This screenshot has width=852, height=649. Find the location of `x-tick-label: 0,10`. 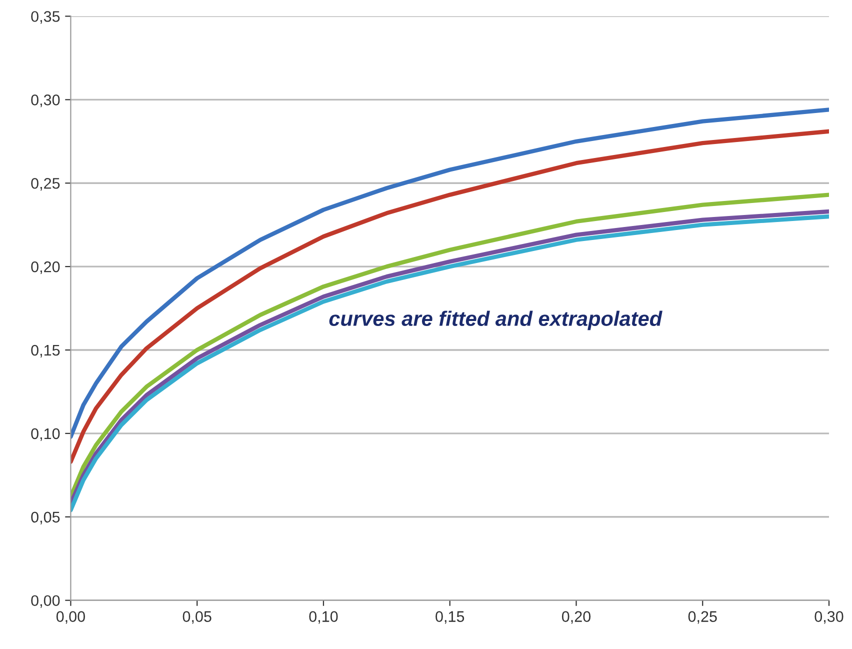

x-tick-label: 0,10 is located at coordinates (323, 617).